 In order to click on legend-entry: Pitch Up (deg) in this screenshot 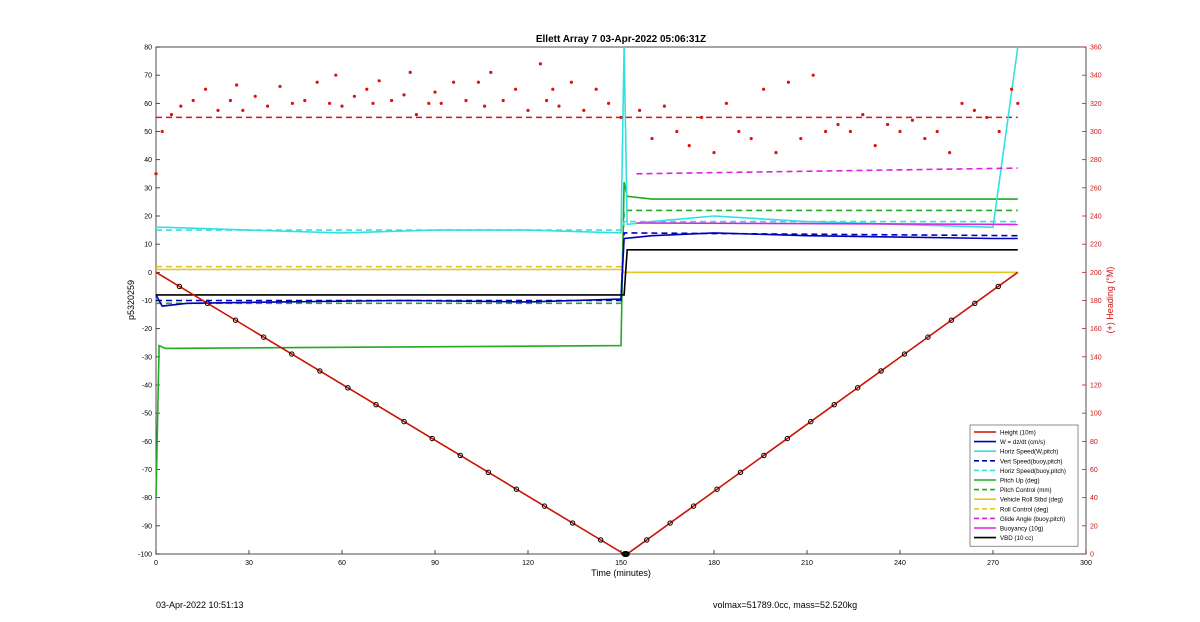, I will do `click(1020, 481)`.